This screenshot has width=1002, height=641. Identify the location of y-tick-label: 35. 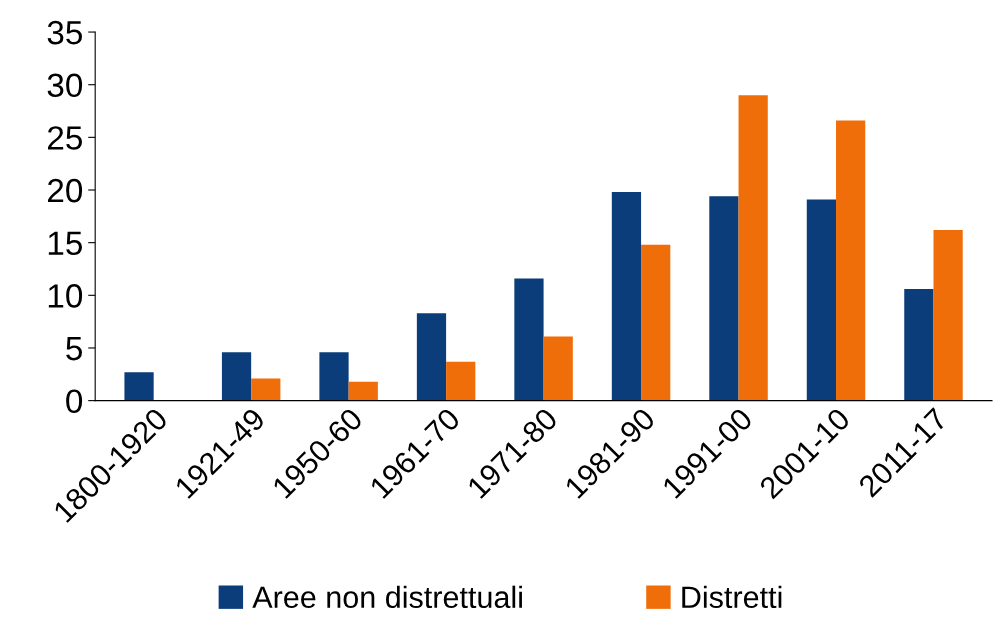
(64, 32).